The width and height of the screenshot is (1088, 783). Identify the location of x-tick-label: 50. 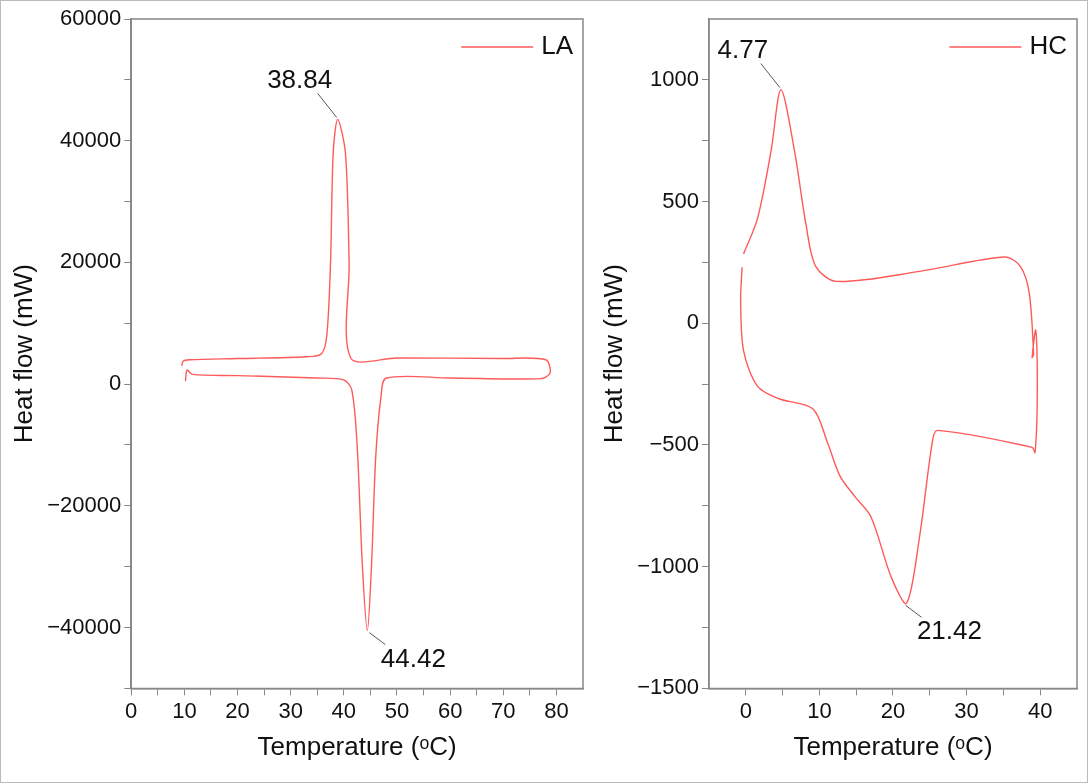
(397, 710).